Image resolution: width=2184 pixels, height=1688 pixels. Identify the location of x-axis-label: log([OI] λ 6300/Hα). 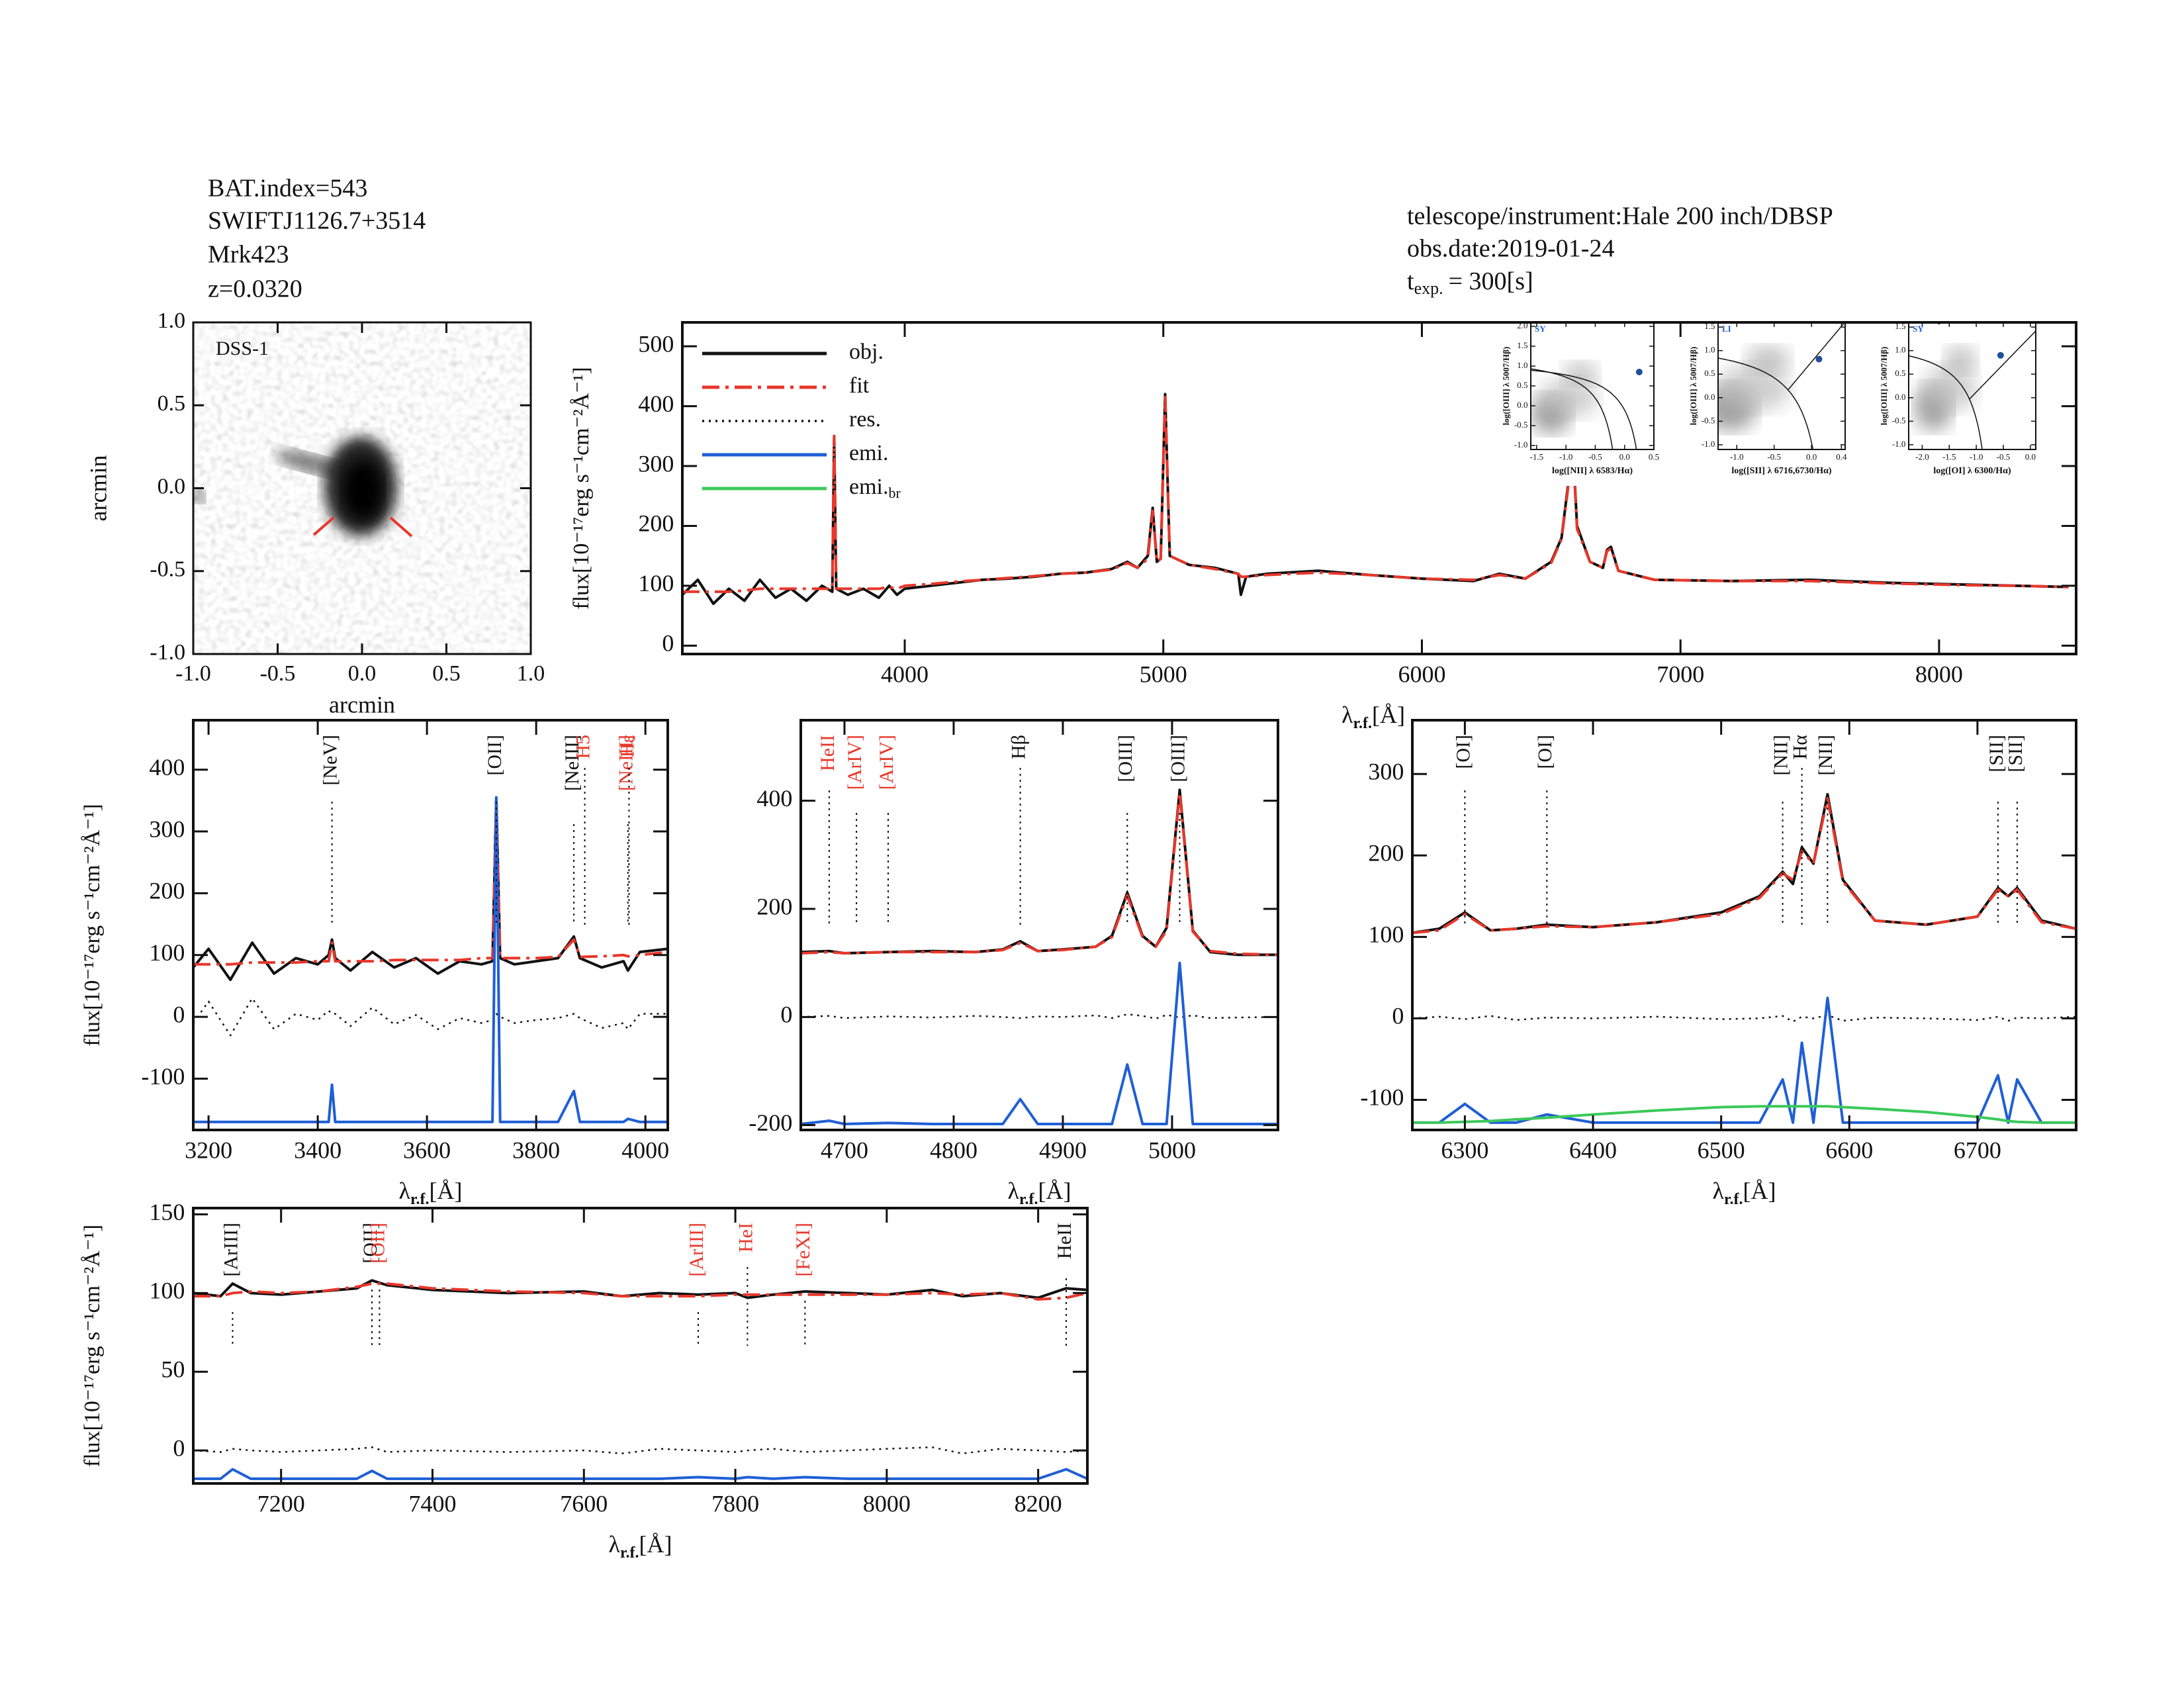
(1972, 471).